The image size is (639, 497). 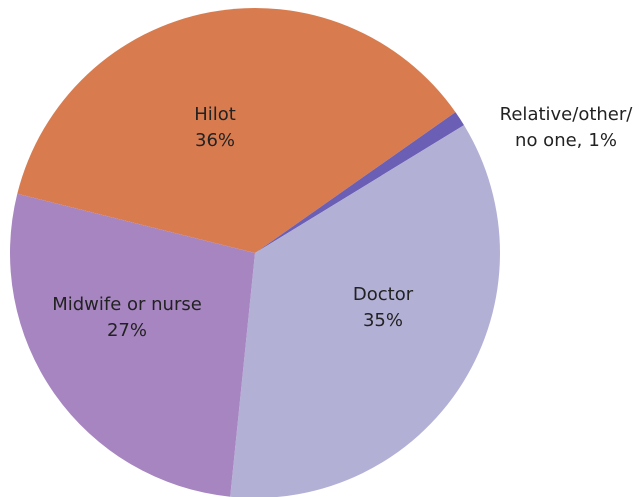 What do you see at coordinates (127, 304) in the screenshot?
I see `category-label: Midwife or nurse` at bounding box center [127, 304].